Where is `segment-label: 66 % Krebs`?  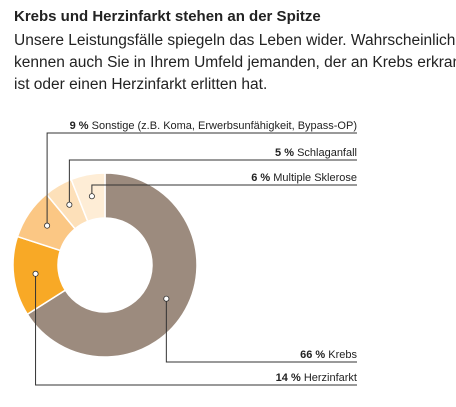 segment-label: 66 % Krebs is located at coordinates (328, 355).